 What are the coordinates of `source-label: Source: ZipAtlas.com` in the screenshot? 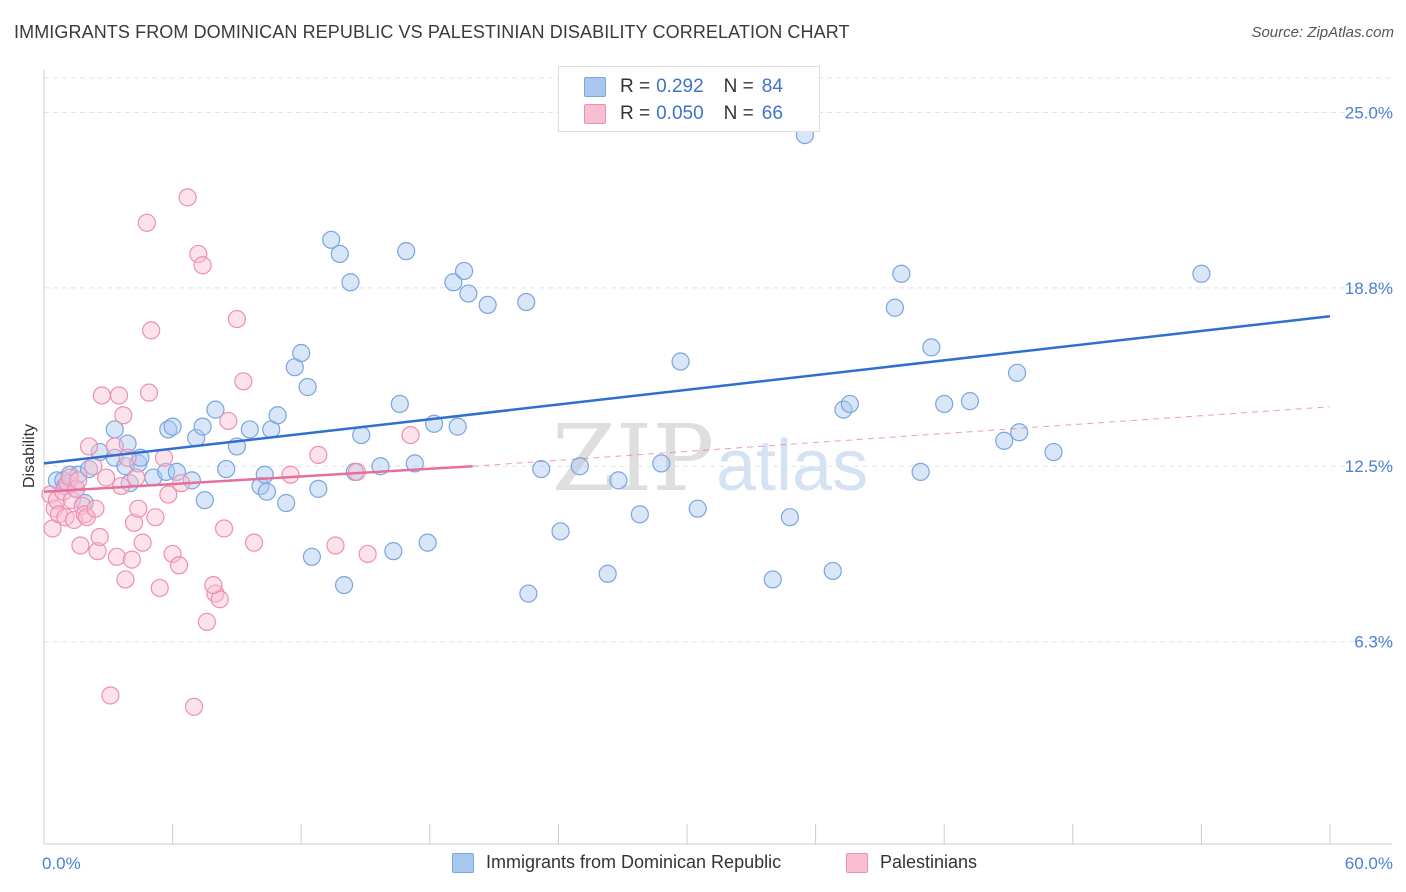 It's located at (1322, 32).